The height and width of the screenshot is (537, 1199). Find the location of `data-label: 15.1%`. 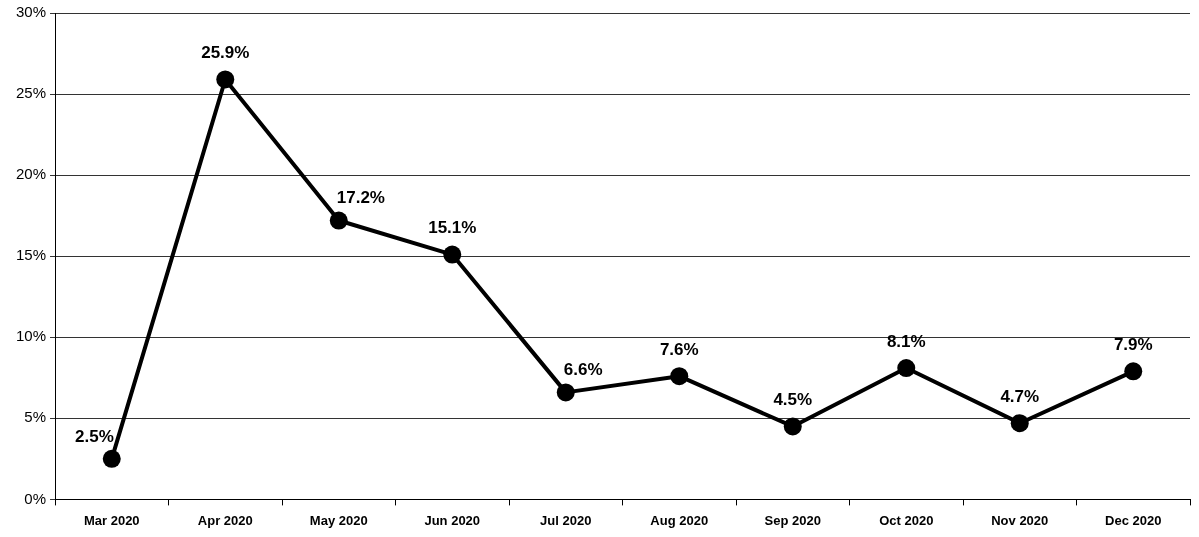

data-label: 15.1% is located at coordinates (452, 228).